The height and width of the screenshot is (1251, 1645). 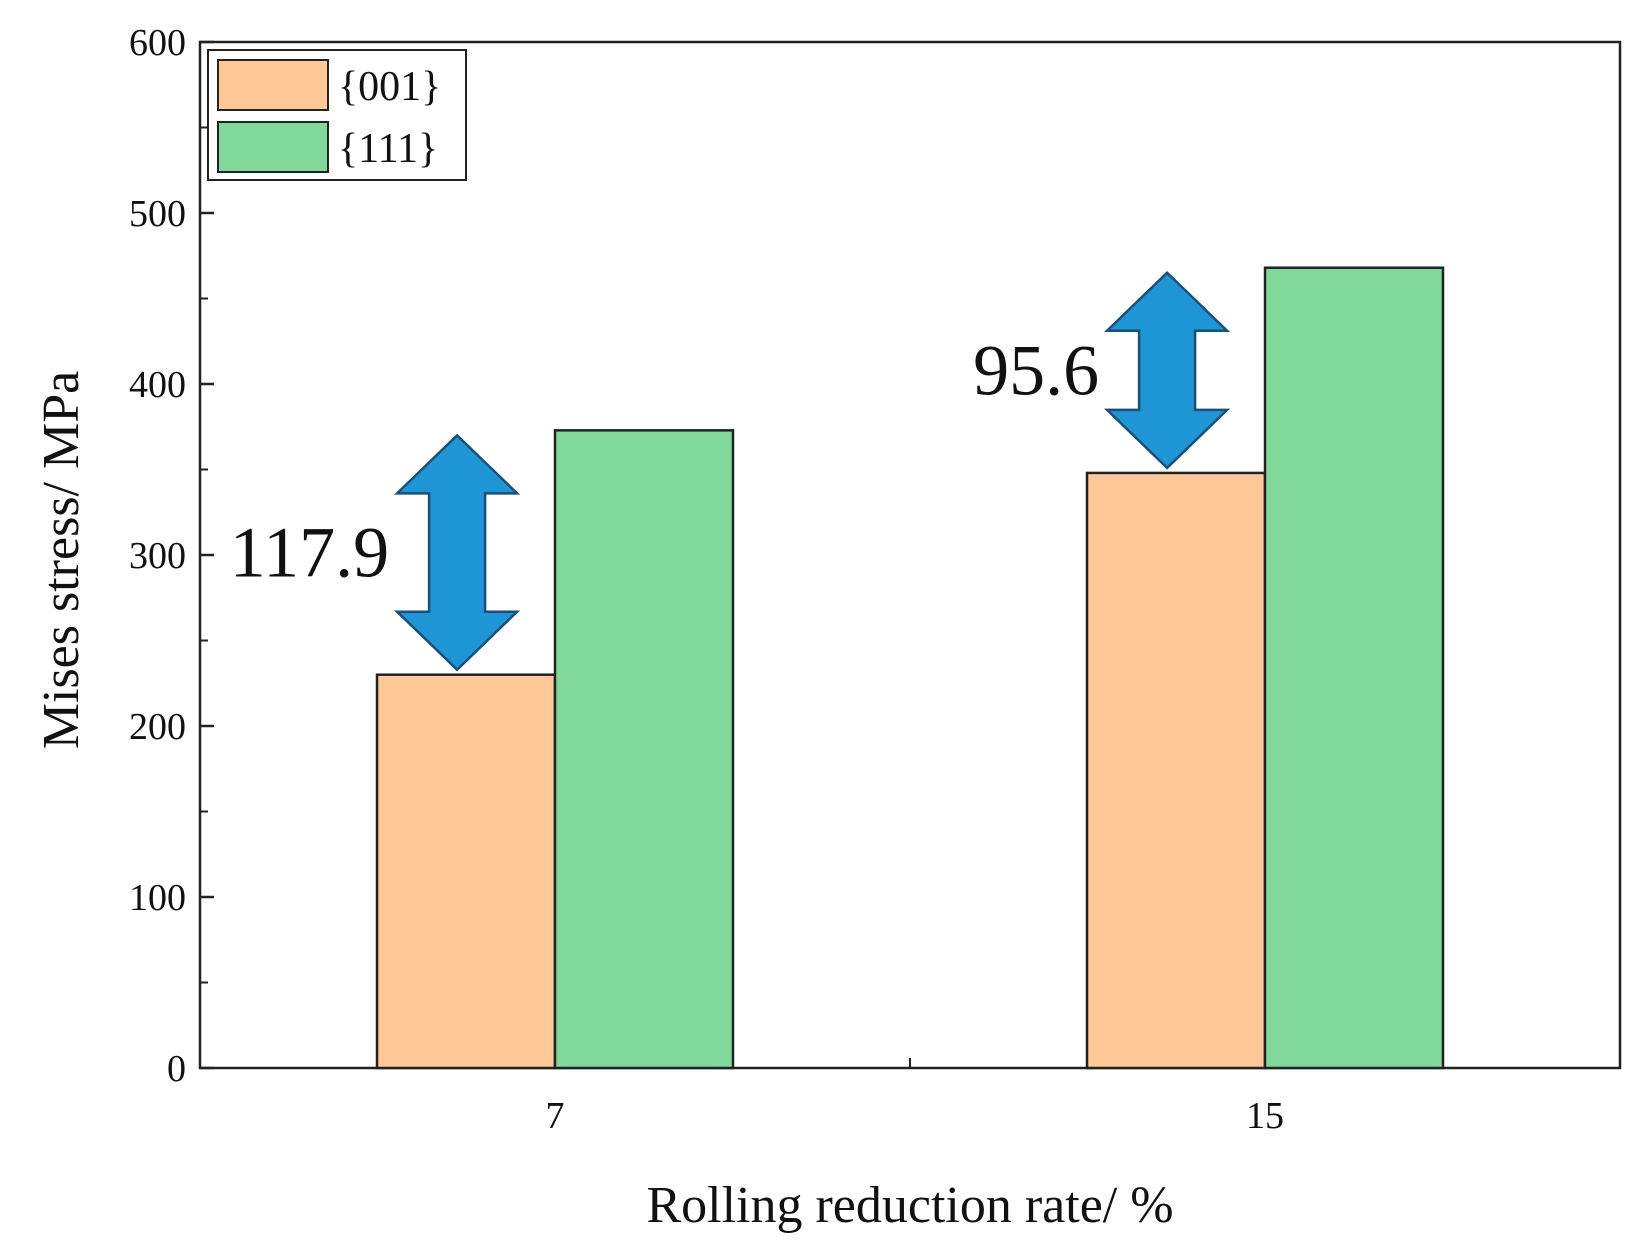 What do you see at coordinates (1036, 370) in the screenshot?
I see `difference-label: 95.6` at bounding box center [1036, 370].